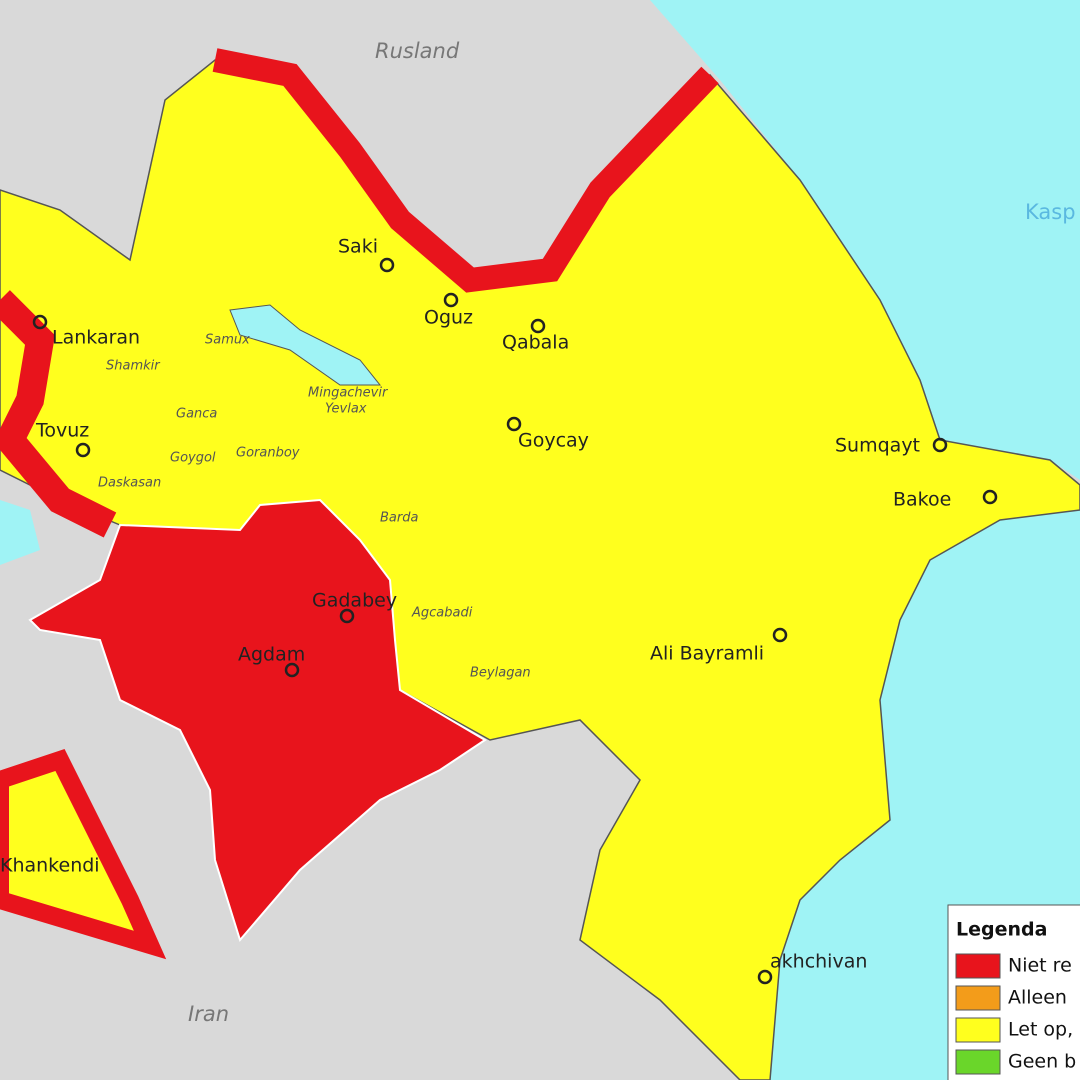 The height and width of the screenshot is (1080, 1080). Describe the element at coordinates (553, 441) in the screenshot. I see `city-label: Goycay` at that location.